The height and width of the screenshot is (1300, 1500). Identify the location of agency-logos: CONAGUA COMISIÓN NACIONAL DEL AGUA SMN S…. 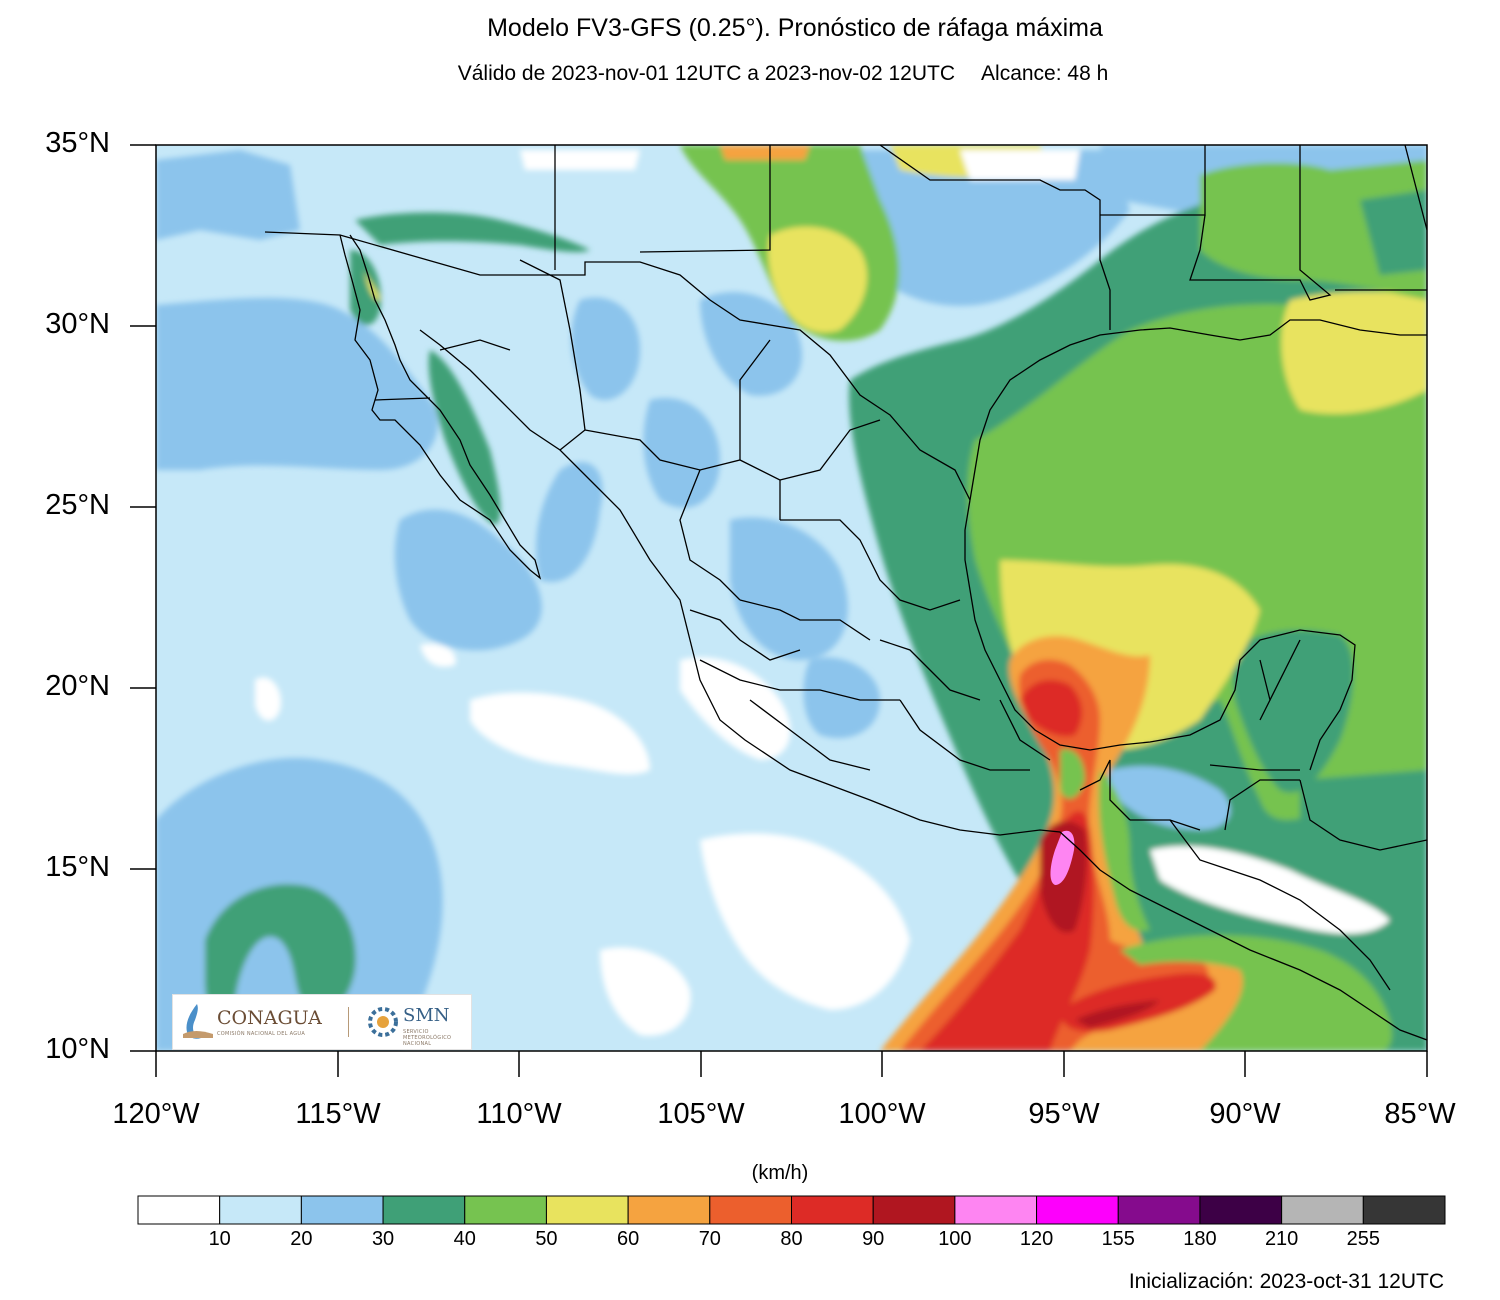
(322, 1022).